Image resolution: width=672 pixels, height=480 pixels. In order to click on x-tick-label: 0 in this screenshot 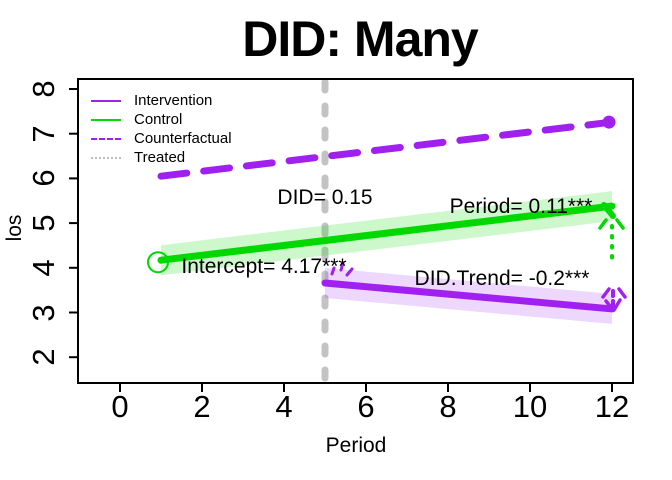, I will do `click(120, 406)`.